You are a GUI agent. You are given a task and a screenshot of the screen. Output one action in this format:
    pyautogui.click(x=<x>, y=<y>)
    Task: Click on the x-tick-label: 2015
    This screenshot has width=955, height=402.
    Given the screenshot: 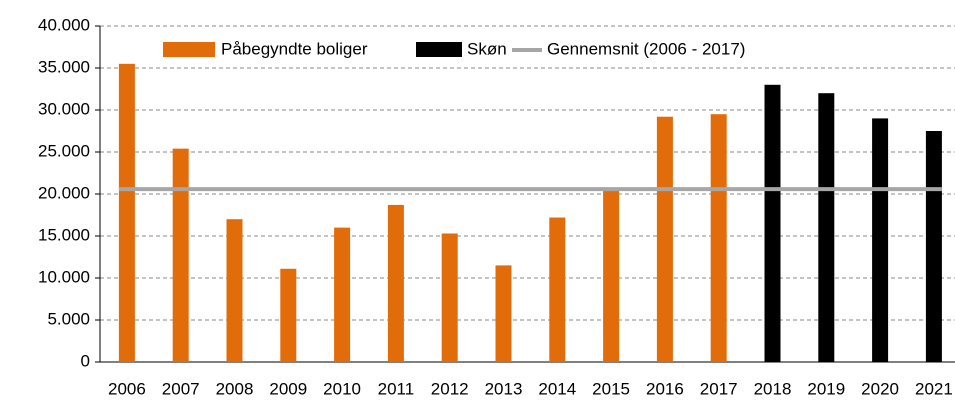 What is the action you would take?
    pyautogui.click(x=611, y=388)
    